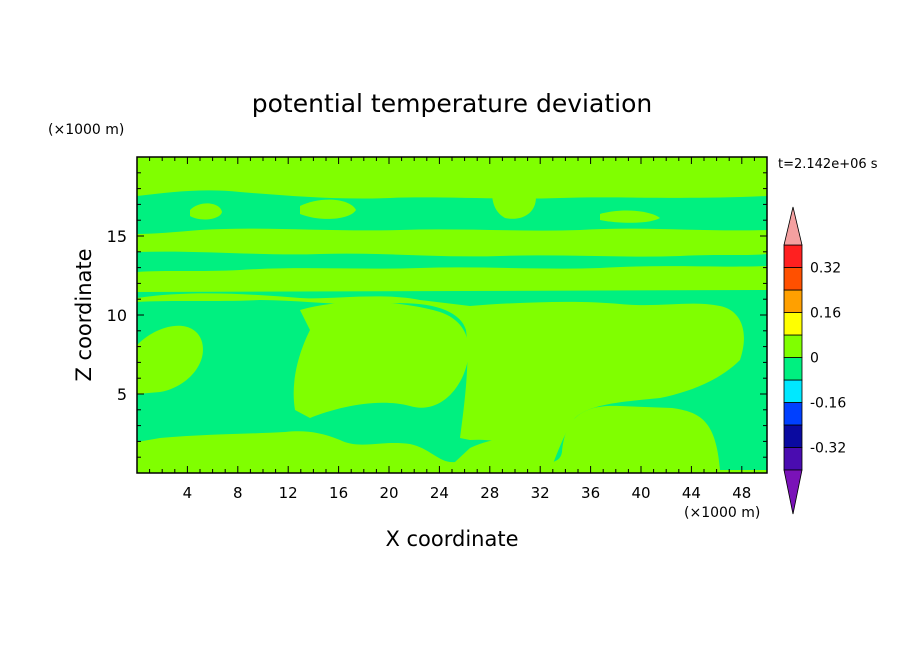 Image resolution: width=904 pixels, height=654 pixels. I want to click on colorbar-label: 0, so click(814, 359).